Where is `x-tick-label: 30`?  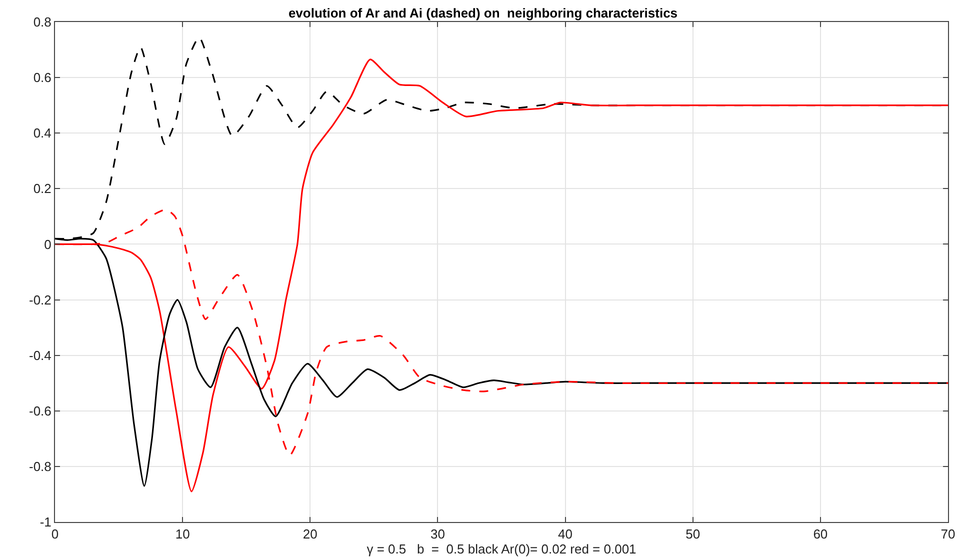 x-tick-label: 30 is located at coordinates (437, 534).